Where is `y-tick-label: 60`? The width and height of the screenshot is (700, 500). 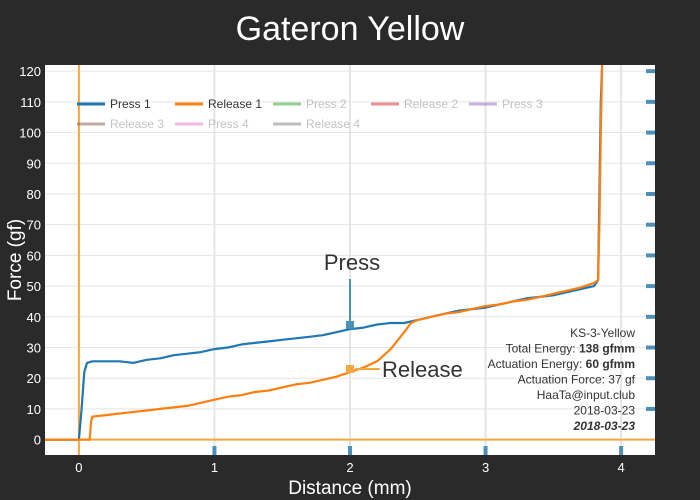
y-tick-label: 60 is located at coordinates (34, 255).